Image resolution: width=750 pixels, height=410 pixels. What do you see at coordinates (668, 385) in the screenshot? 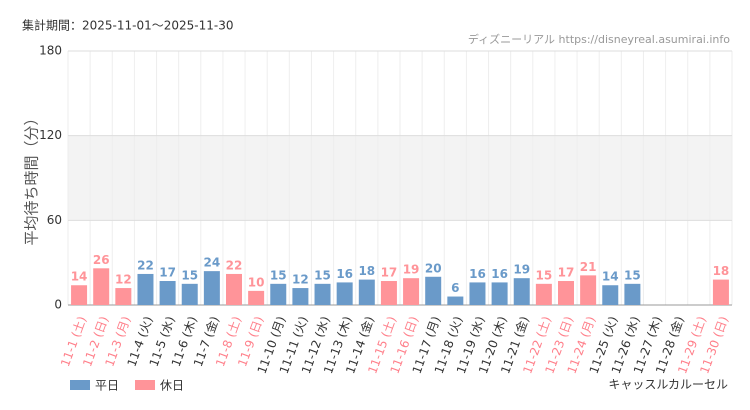
I see `attraction-name: キャッスルカルーセル` at bounding box center [668, 385].